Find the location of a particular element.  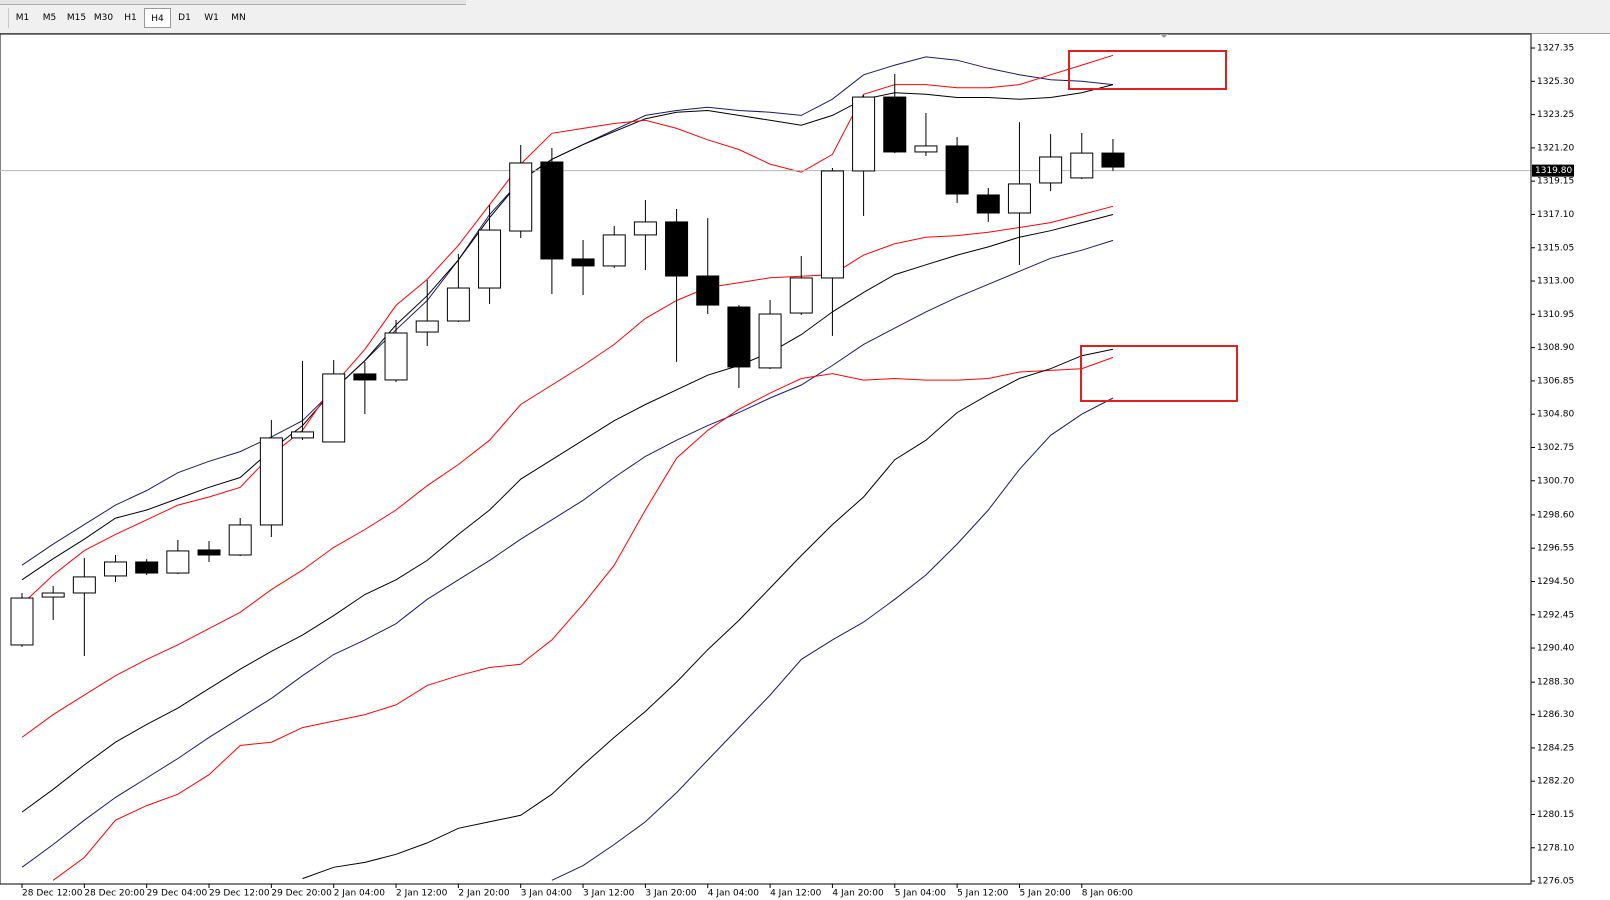

x-tick-label: 28 Dec 20:00 is located at coordinates (114, 894).